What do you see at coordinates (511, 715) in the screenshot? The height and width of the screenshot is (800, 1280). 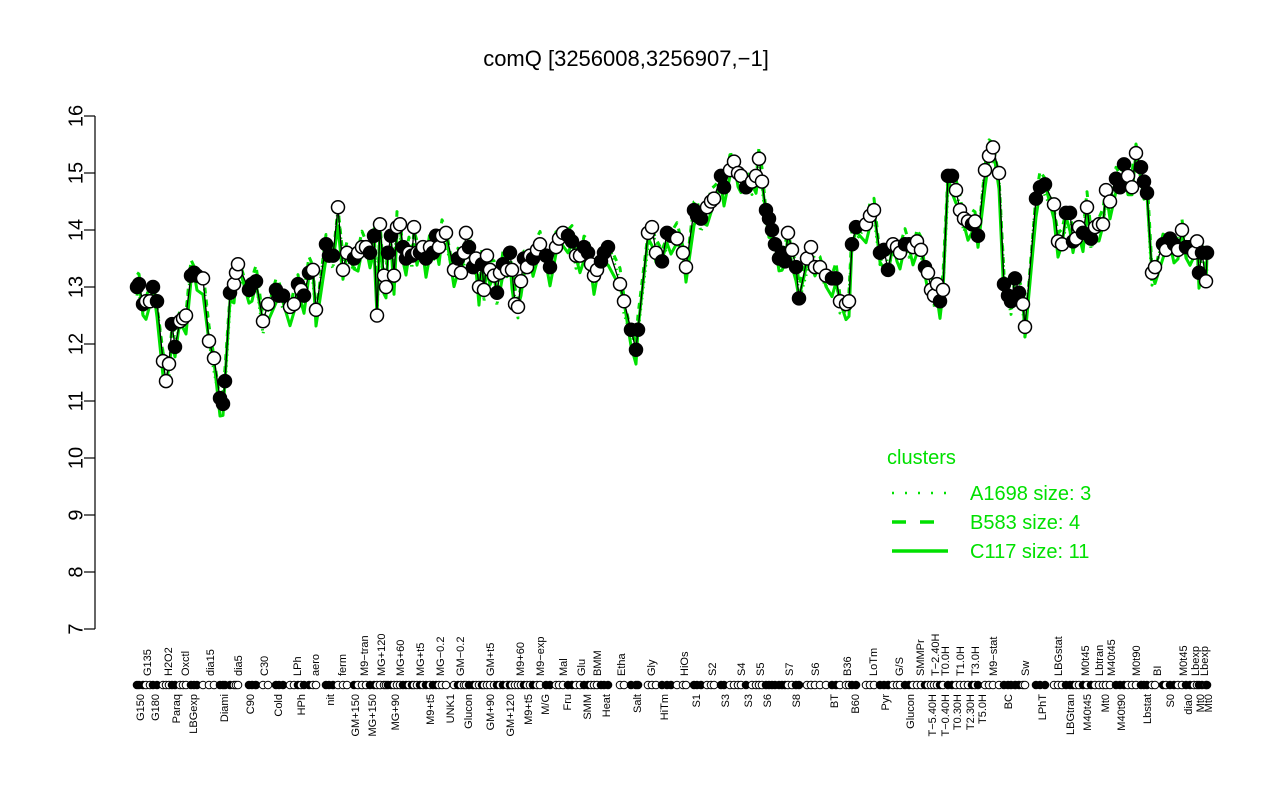 I see `x-category-label: GM+120` at bounding box center [511, 715].